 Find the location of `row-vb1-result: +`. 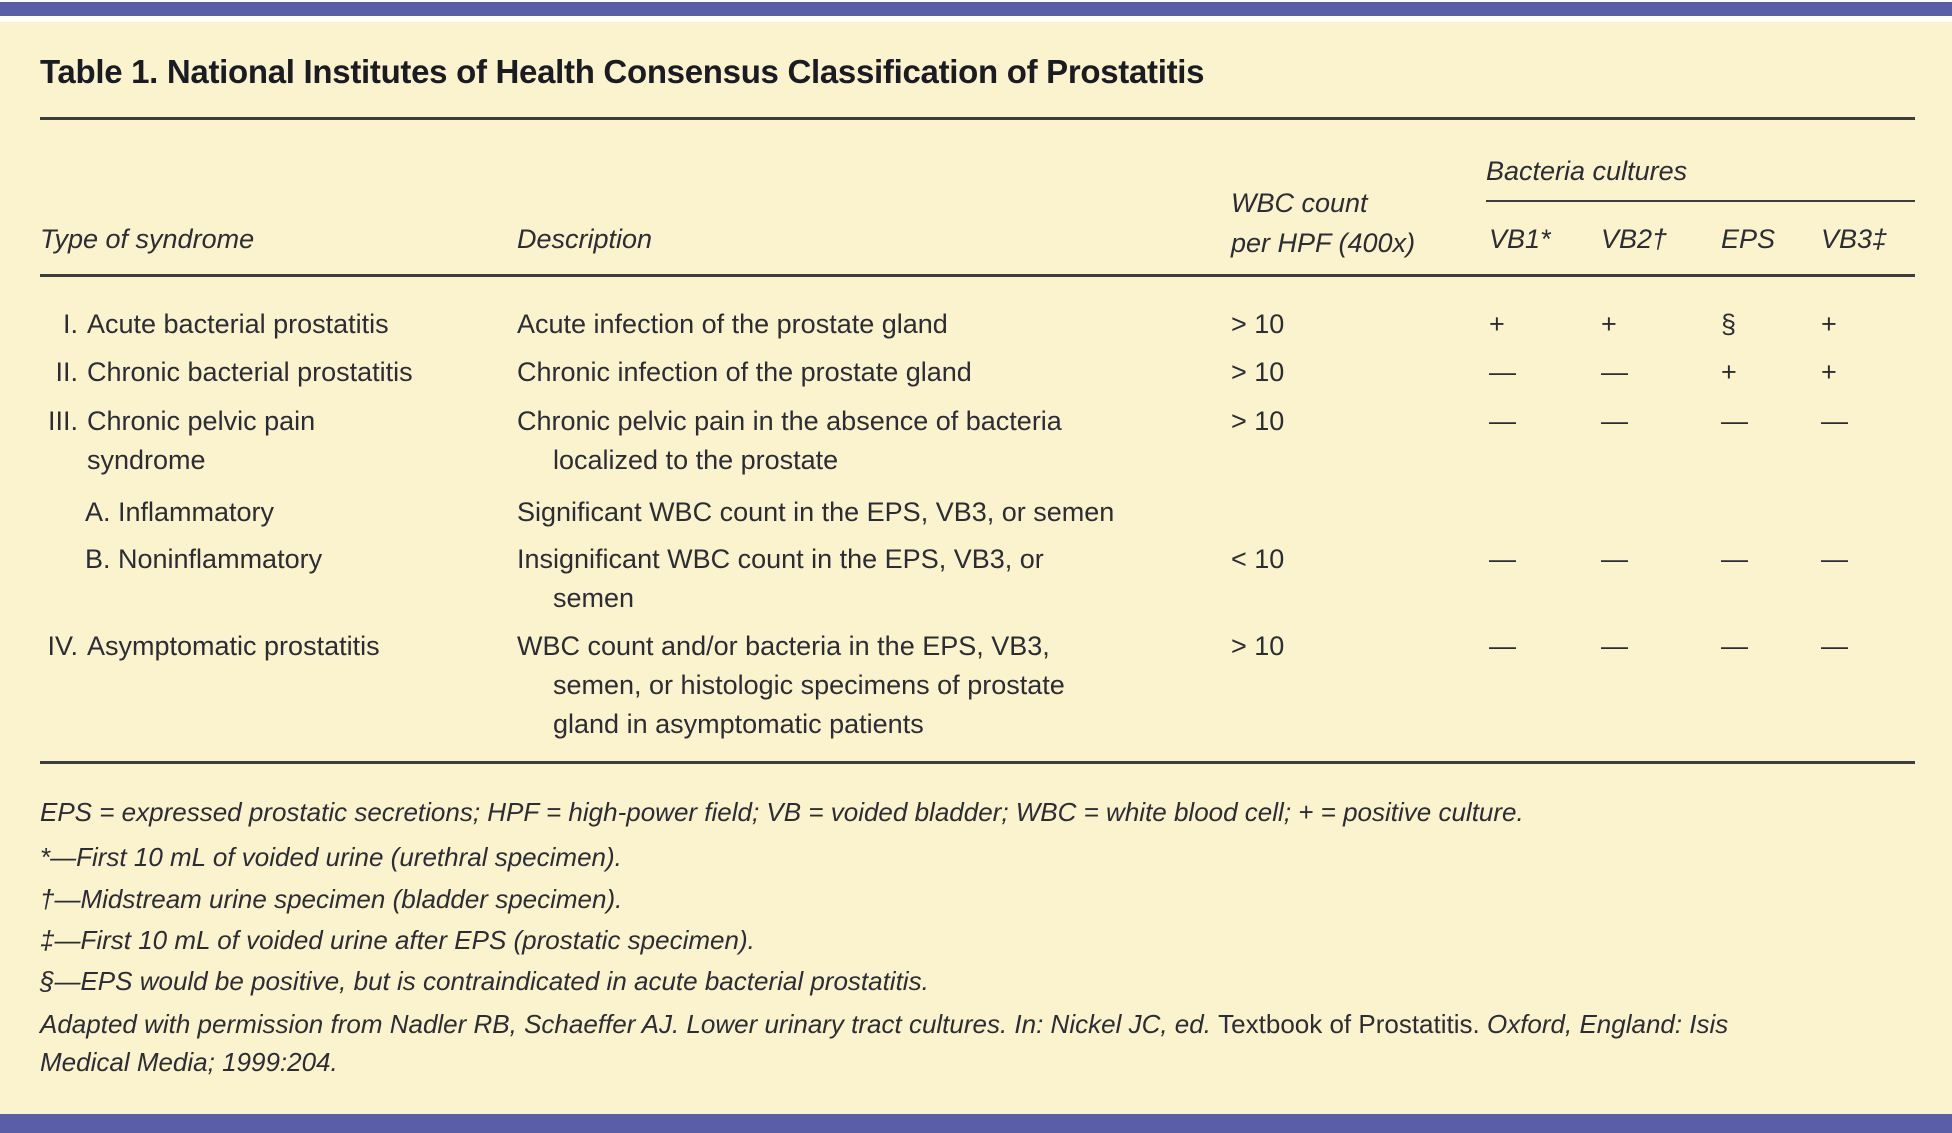

row-vb1-result: + is located at coordinates (1497, 324).